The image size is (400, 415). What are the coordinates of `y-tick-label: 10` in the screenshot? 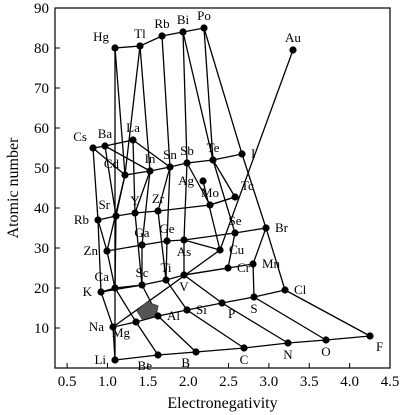 It's located at (41, 329).